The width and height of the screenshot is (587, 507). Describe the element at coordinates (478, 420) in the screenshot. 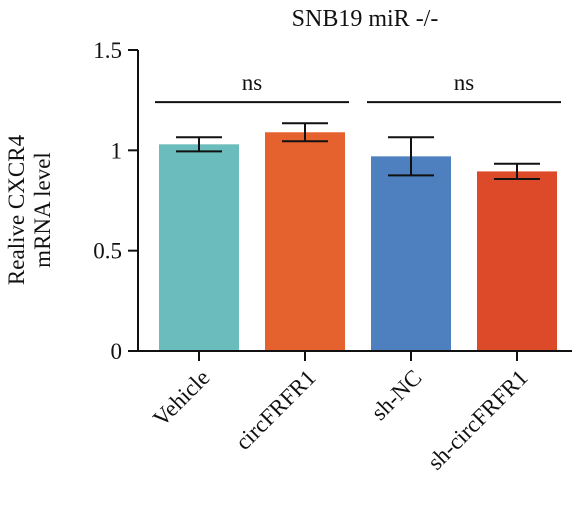

I see `x-tick-label: sh-circFRFR1` at that location.